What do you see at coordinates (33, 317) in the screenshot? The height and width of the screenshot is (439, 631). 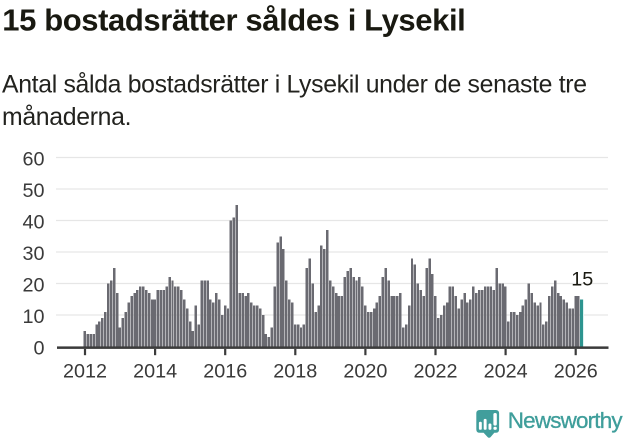 I see `svg-text: 10` at bounding box center [33, 317].